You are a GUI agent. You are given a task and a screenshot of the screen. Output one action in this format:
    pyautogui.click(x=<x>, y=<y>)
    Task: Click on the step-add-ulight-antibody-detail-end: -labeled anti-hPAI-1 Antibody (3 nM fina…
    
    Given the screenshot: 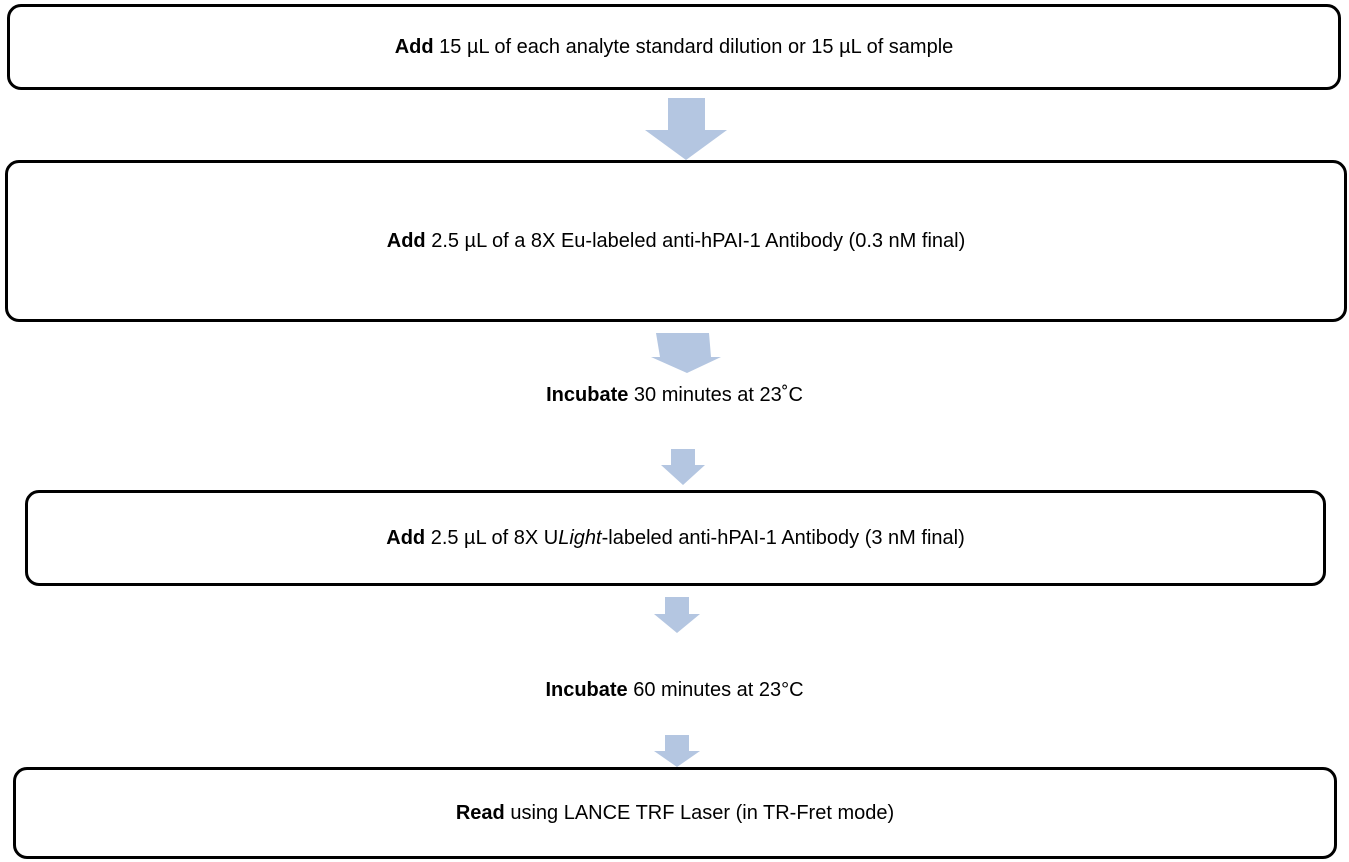 What is the action you would take?
    pyautogui.click(x=783, y=537)
    